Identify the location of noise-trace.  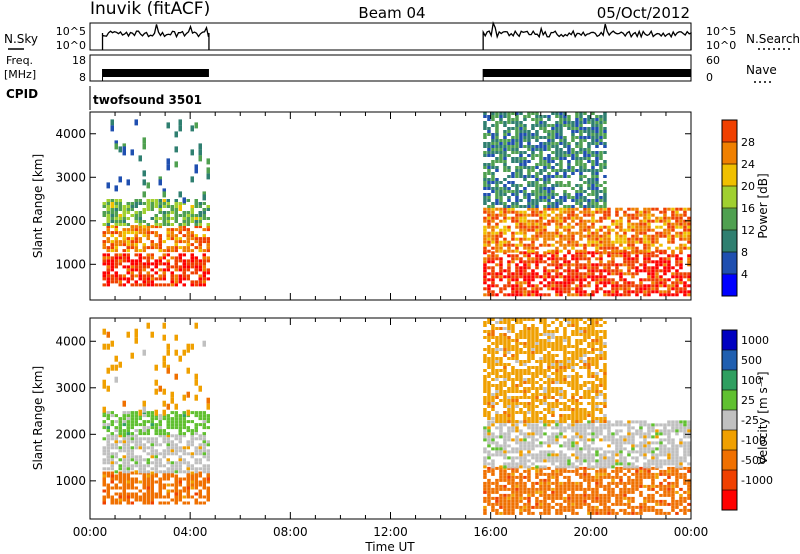
(396, 35).